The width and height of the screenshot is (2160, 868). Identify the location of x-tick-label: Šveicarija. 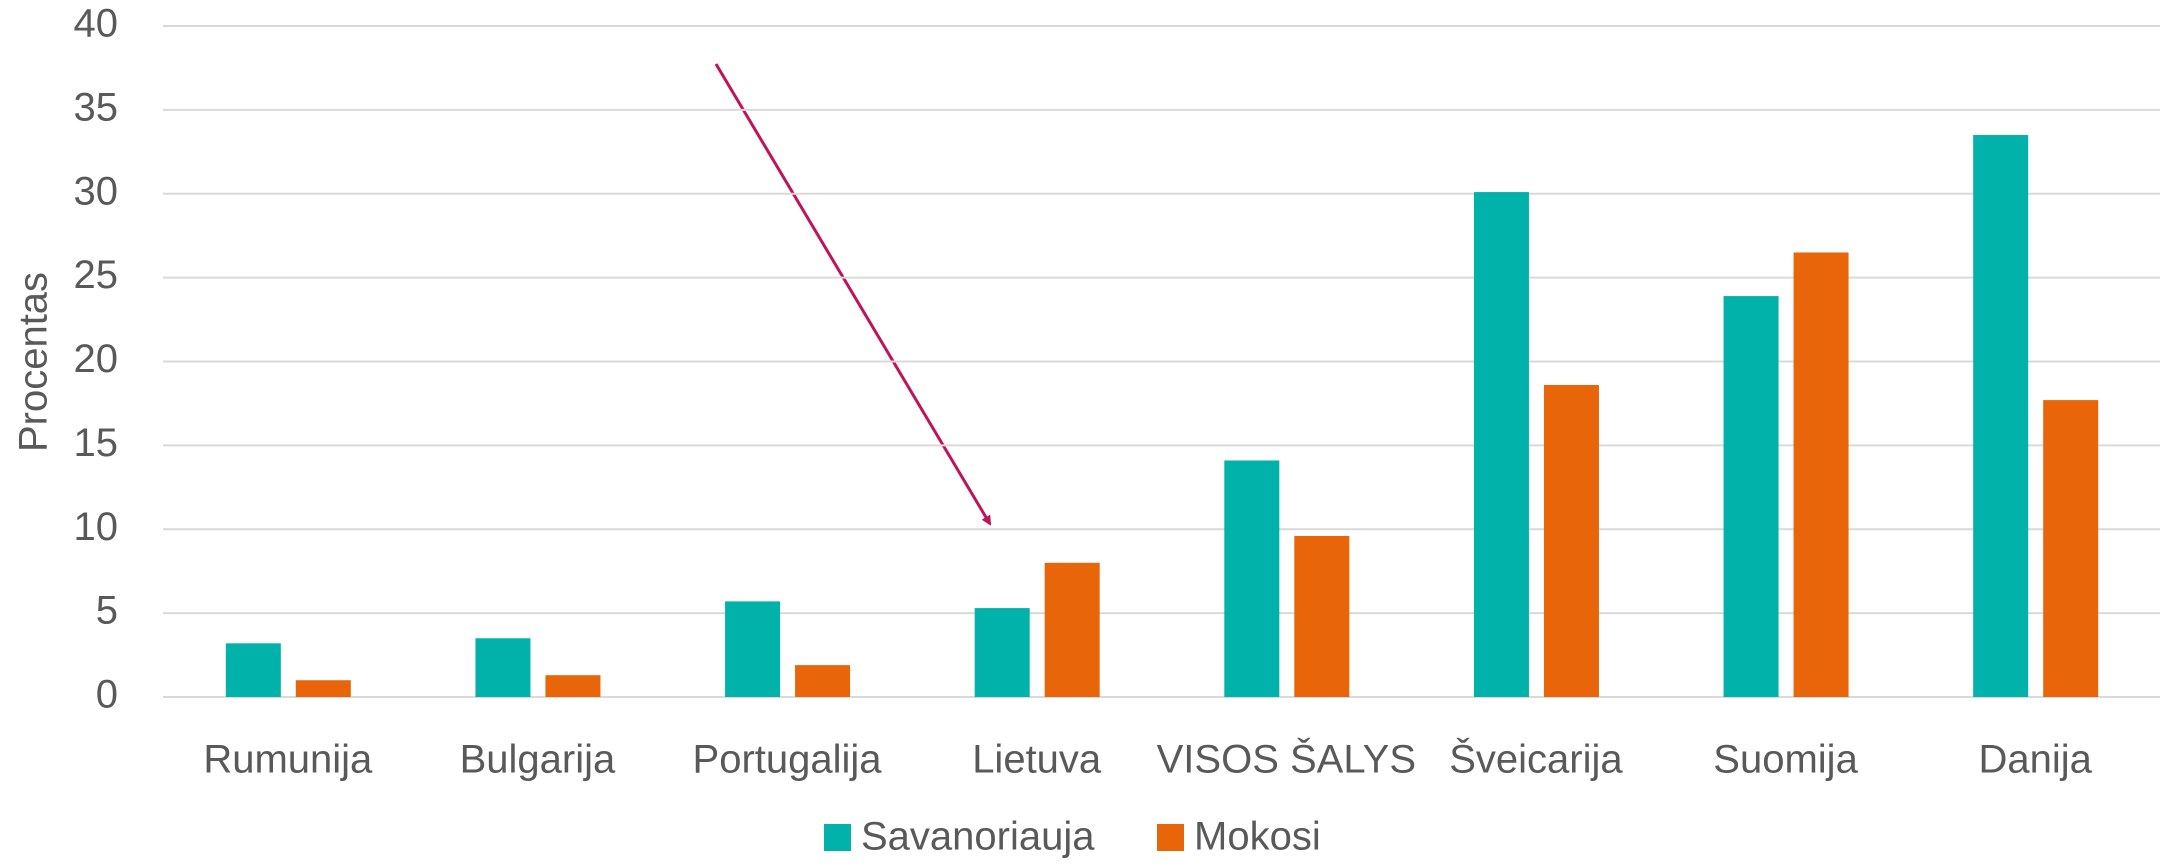
(1536, 759).